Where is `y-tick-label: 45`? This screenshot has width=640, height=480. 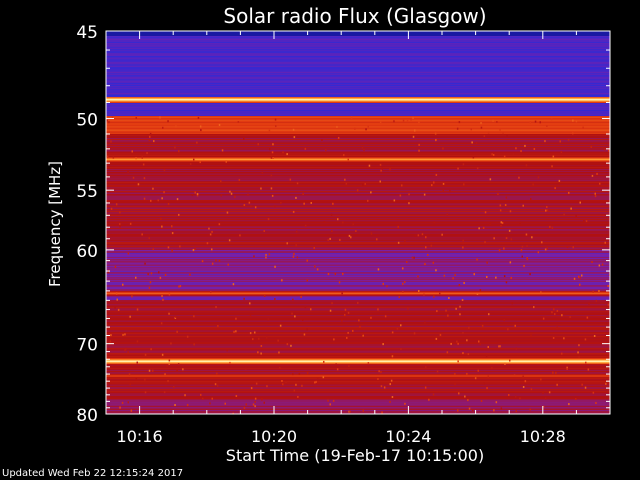
y-tick-label: 45 is located at coordinates (87, 33).